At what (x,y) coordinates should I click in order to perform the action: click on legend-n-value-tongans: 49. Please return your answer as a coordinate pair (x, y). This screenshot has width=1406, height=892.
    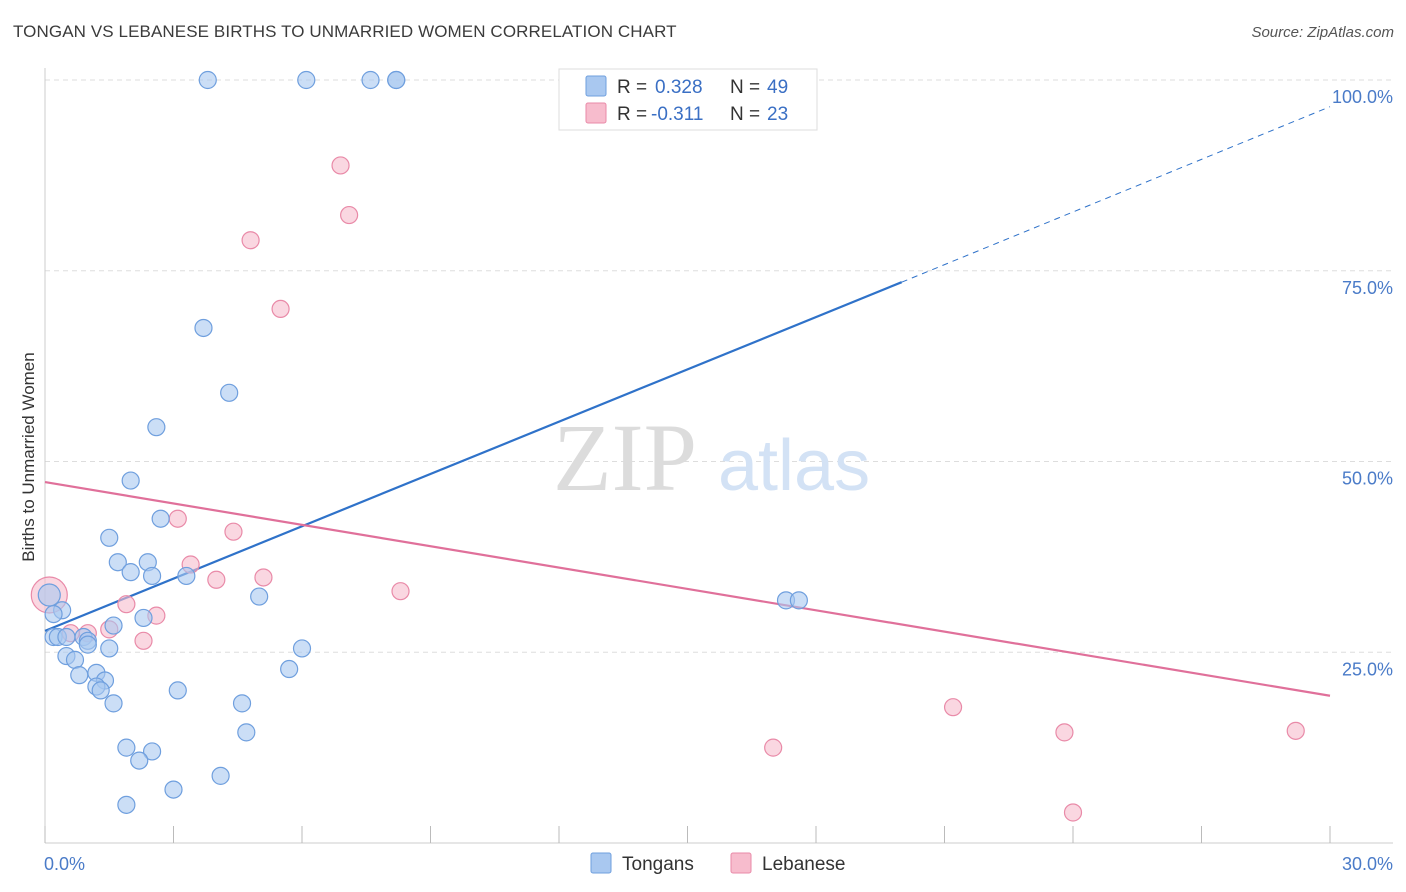
    Looking at the image, I should click on (777, 87).